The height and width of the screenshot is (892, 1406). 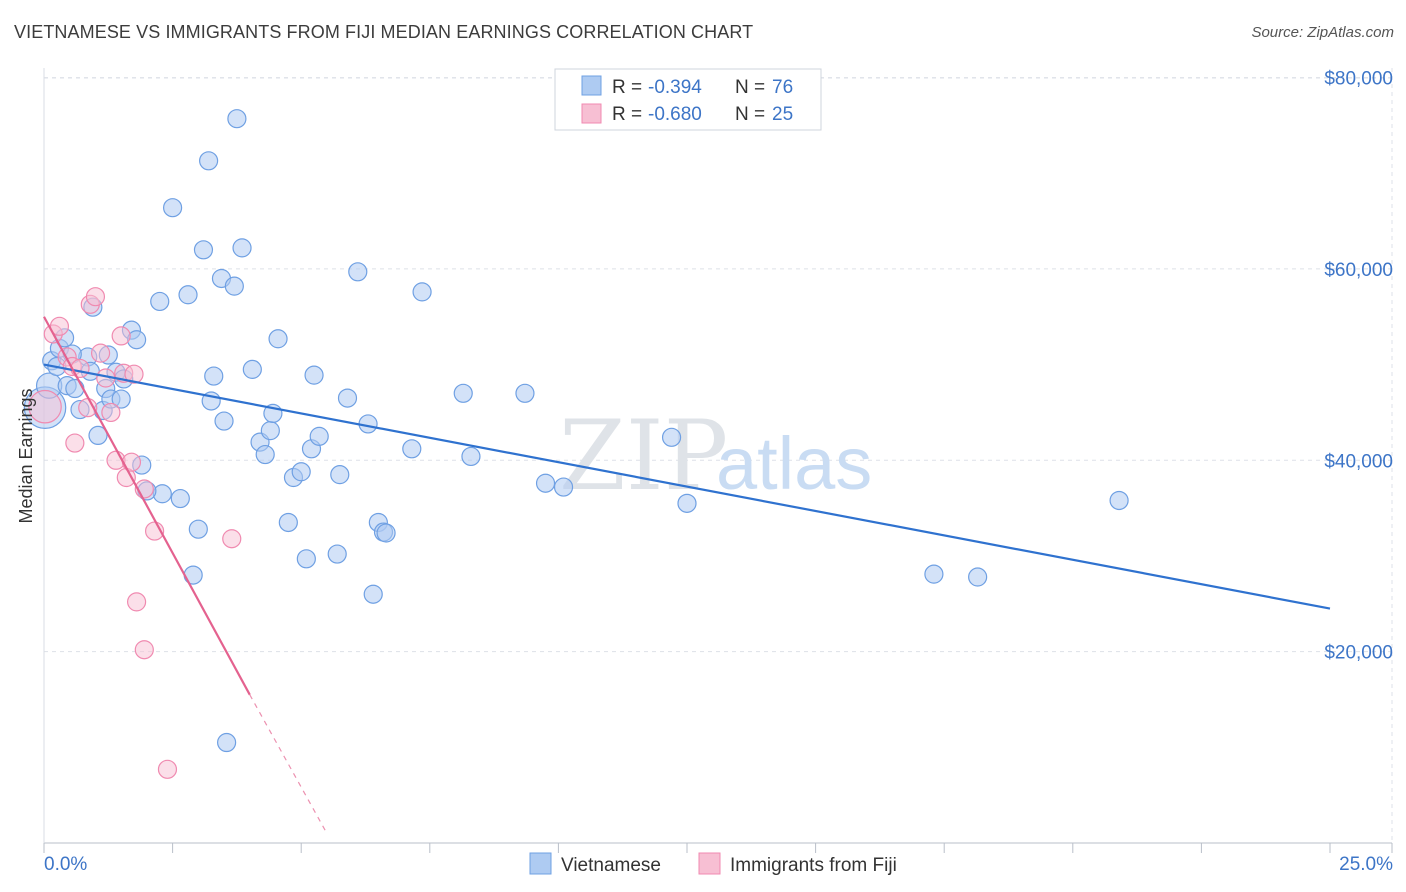 What do you see at coordinates (1322, 32) in the screenshot?
I see `source-label: Source: ZipAtlas.com` at bounding box center [1322, 32].